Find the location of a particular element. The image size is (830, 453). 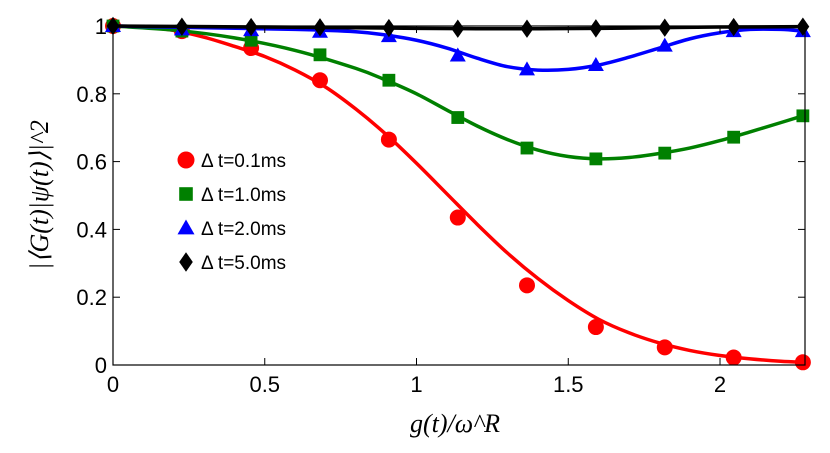

x-tick-label: 0.5 is located at coordinates (264, 384).